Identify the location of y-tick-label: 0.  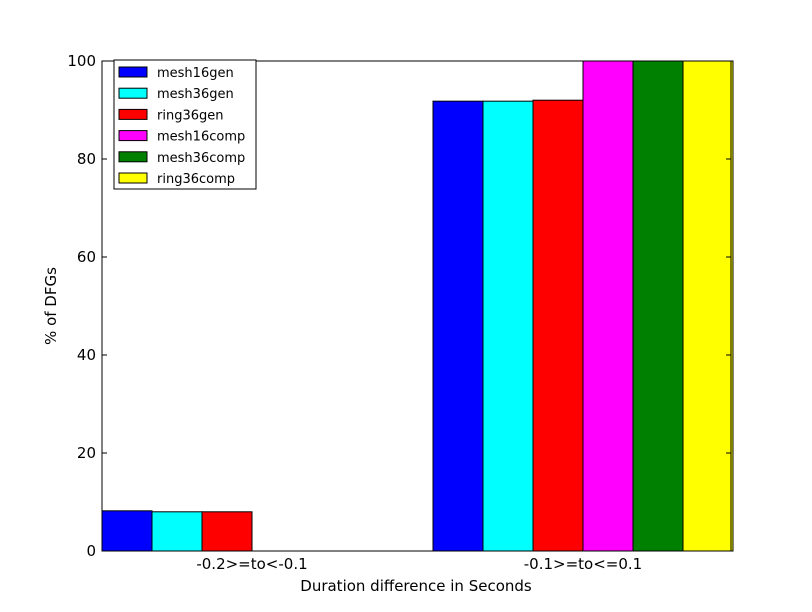
(91, 551).